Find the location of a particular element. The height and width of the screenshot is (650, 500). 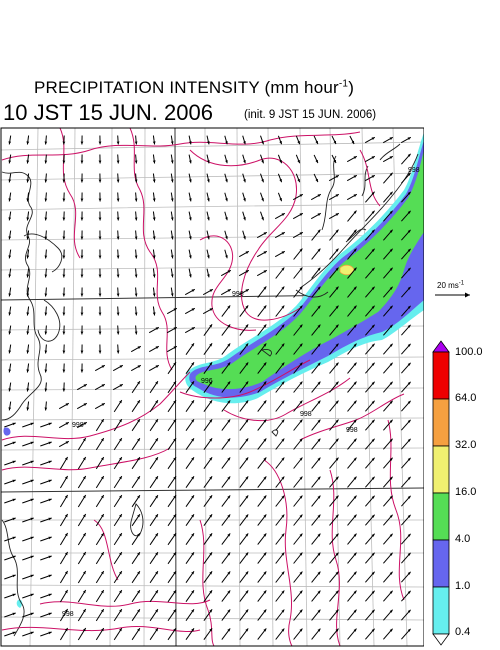

isobar-label: 996 is located at coordinates (238, 294).